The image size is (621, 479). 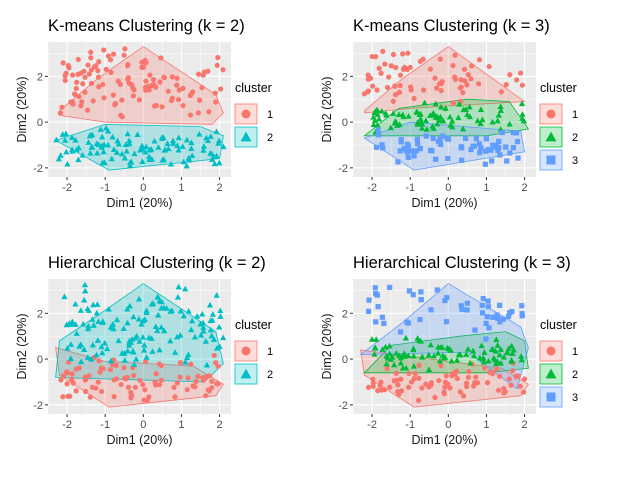 I want to click on y-axis-label: Dim2 (20%), so click(x=22, y=110).